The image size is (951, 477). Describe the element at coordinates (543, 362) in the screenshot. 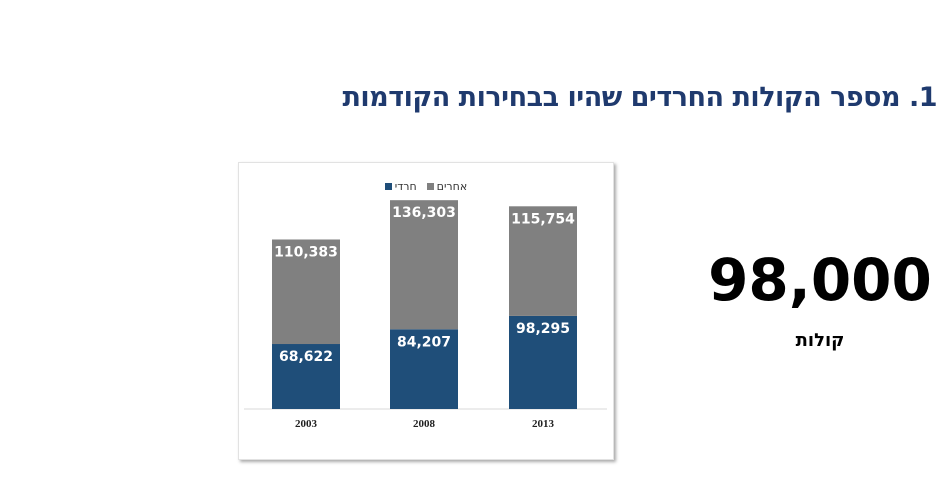

I see `bar-haredi-2013` at that location.